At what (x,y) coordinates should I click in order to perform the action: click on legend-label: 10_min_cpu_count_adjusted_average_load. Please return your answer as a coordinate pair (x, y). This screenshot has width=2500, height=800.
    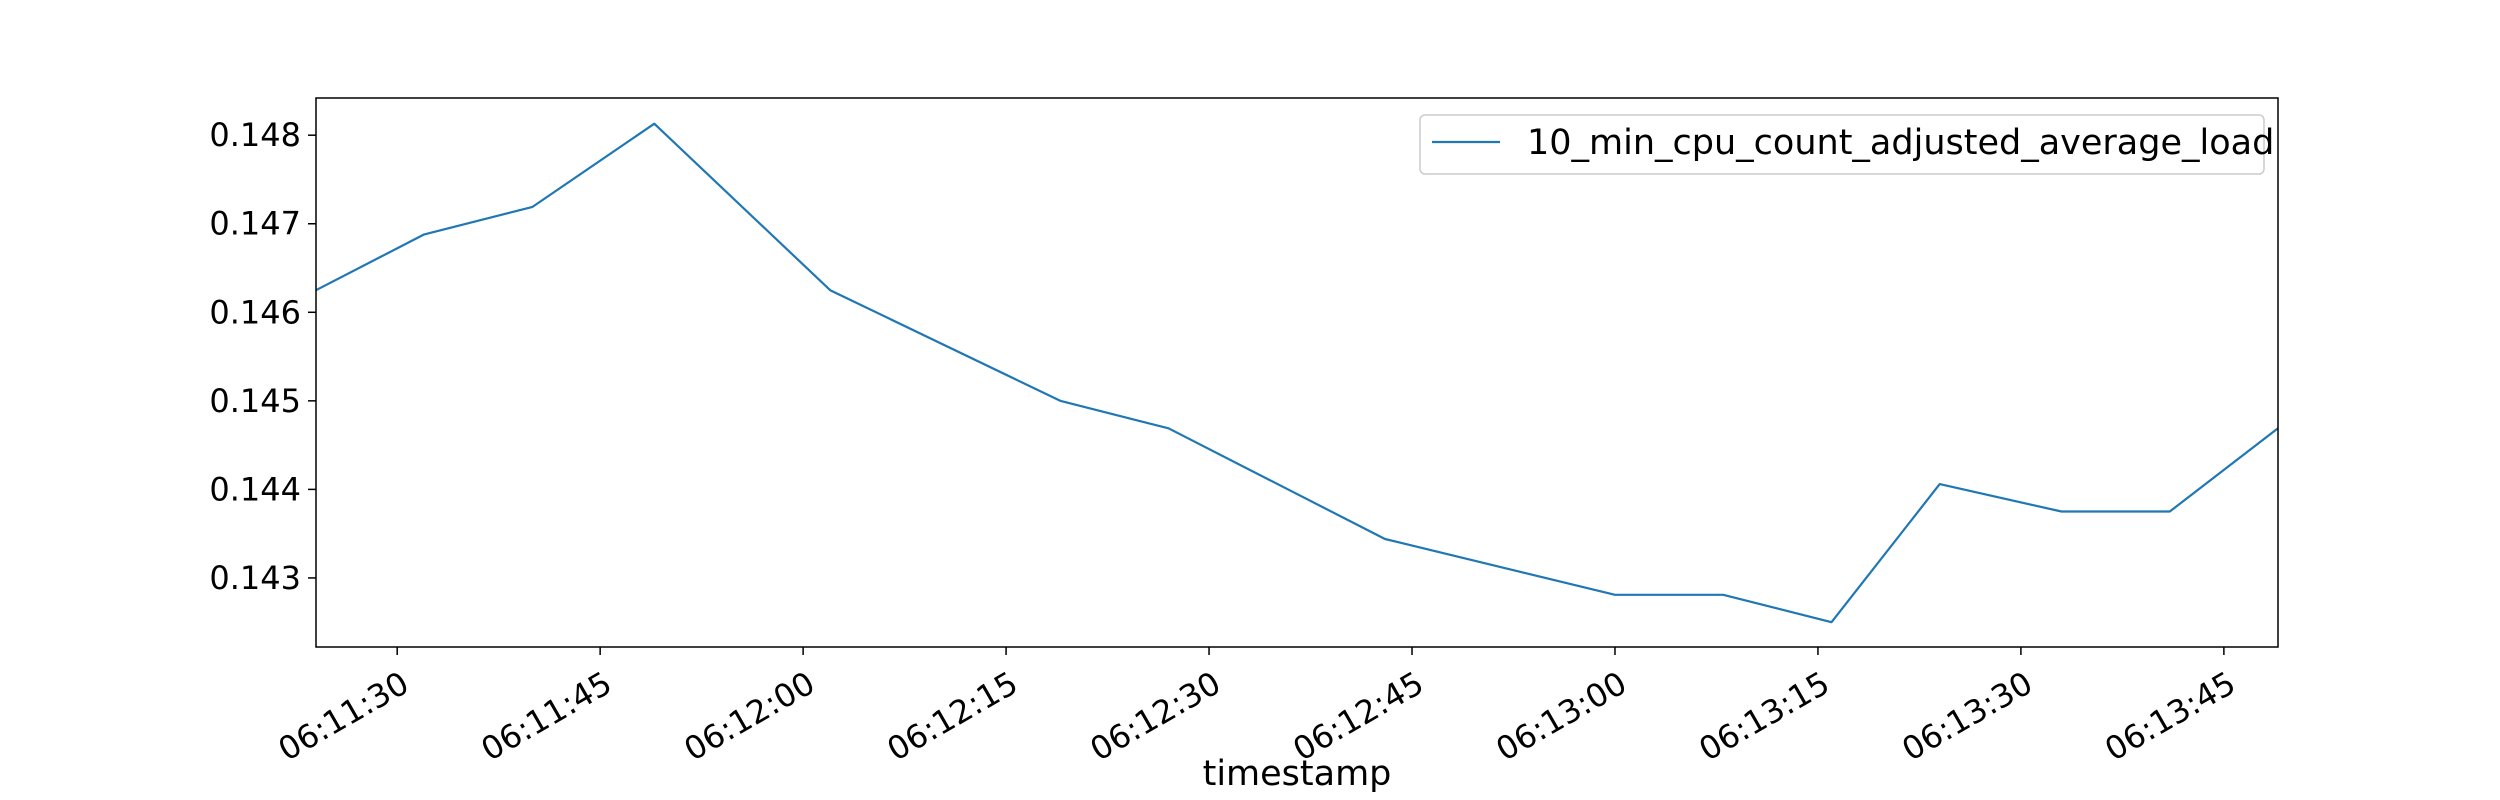
    Looking at the image, I should click on (1900, 143).